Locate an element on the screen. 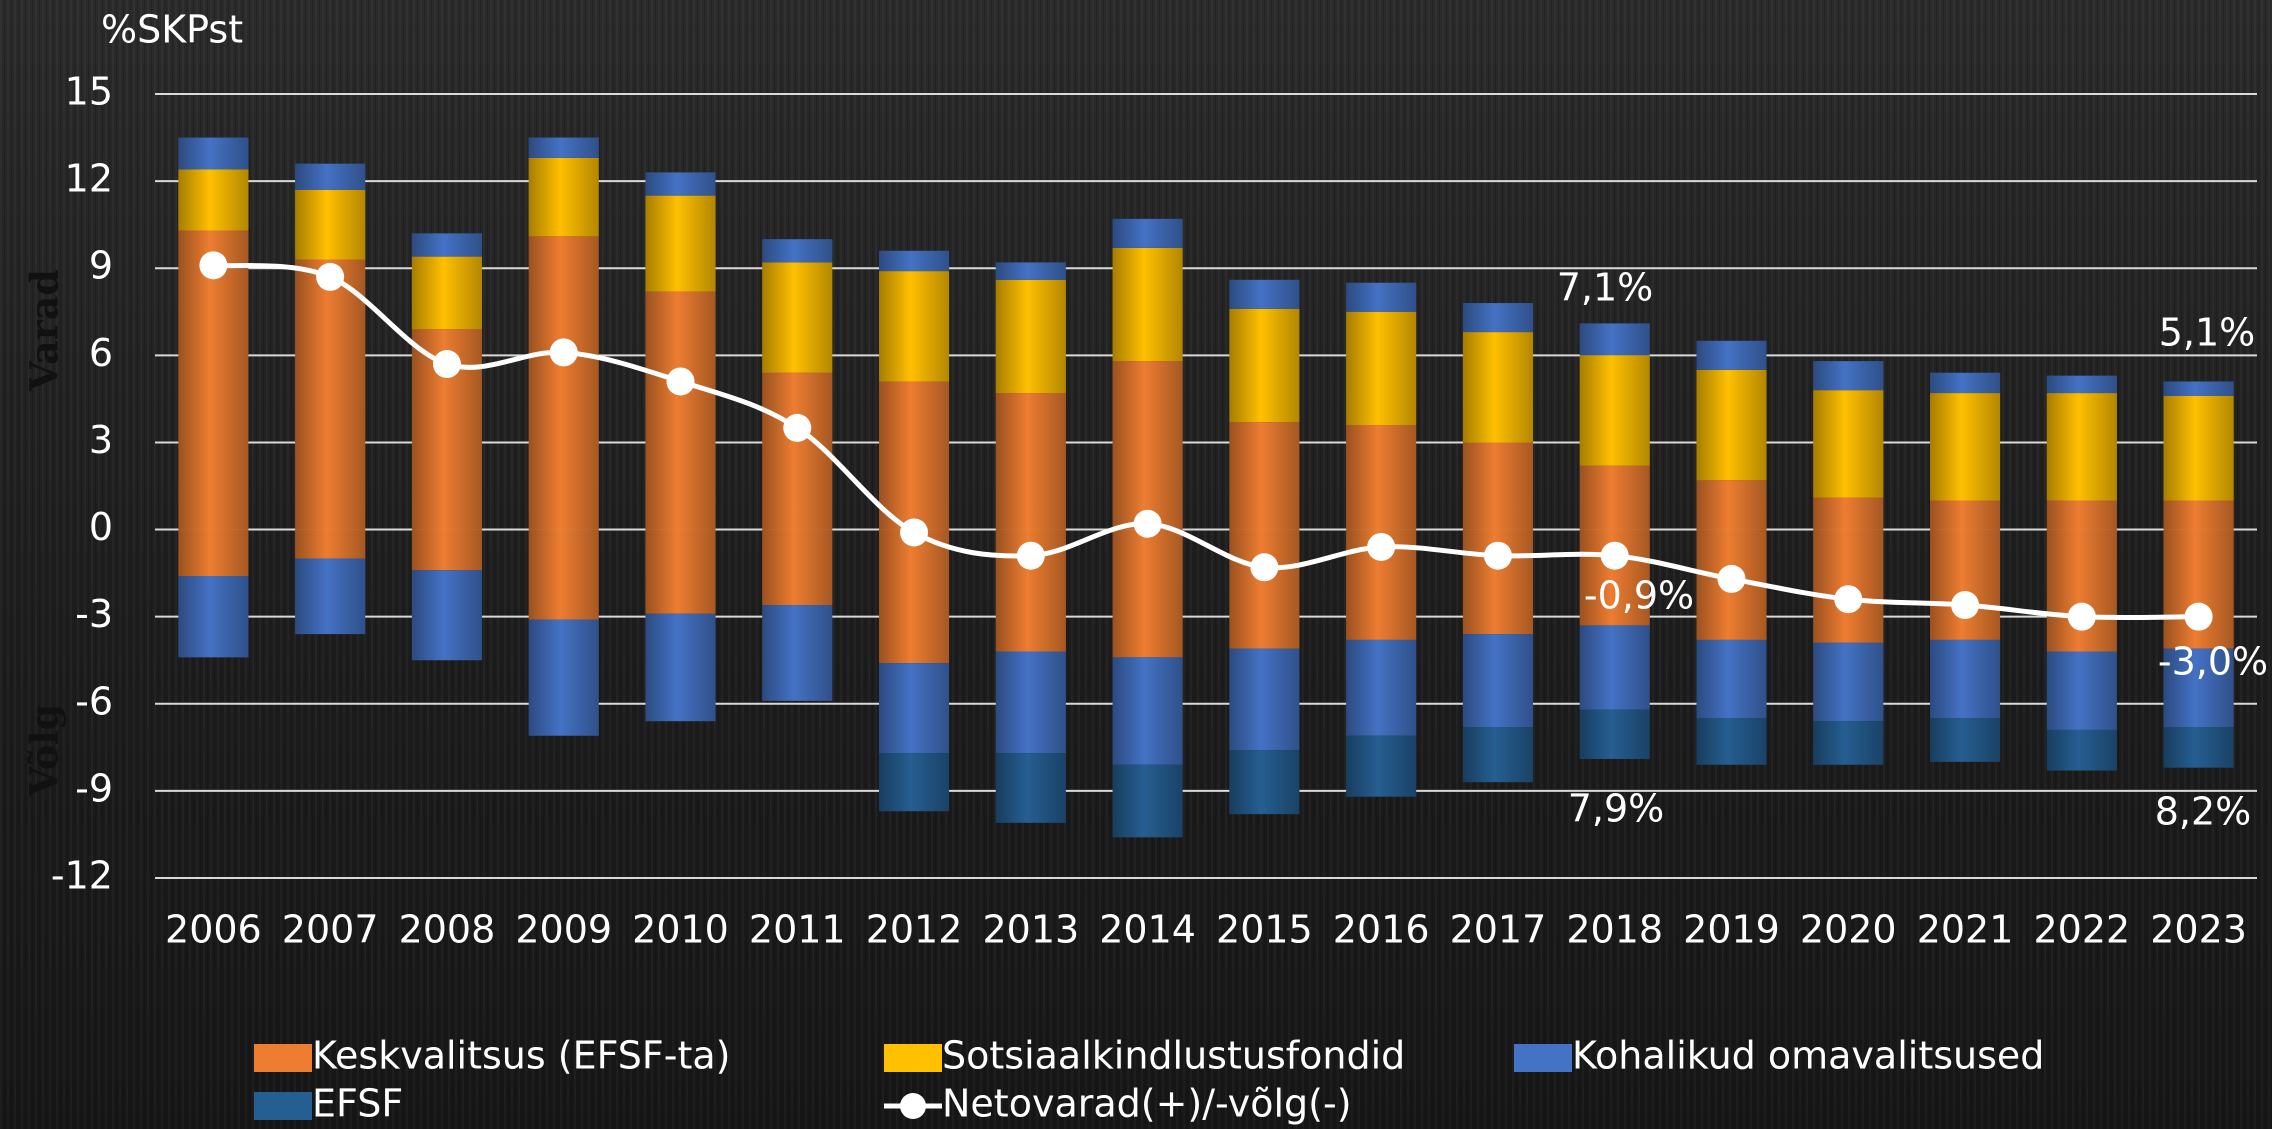  y-tick-label: -3 is located at coordinates (94, 614).